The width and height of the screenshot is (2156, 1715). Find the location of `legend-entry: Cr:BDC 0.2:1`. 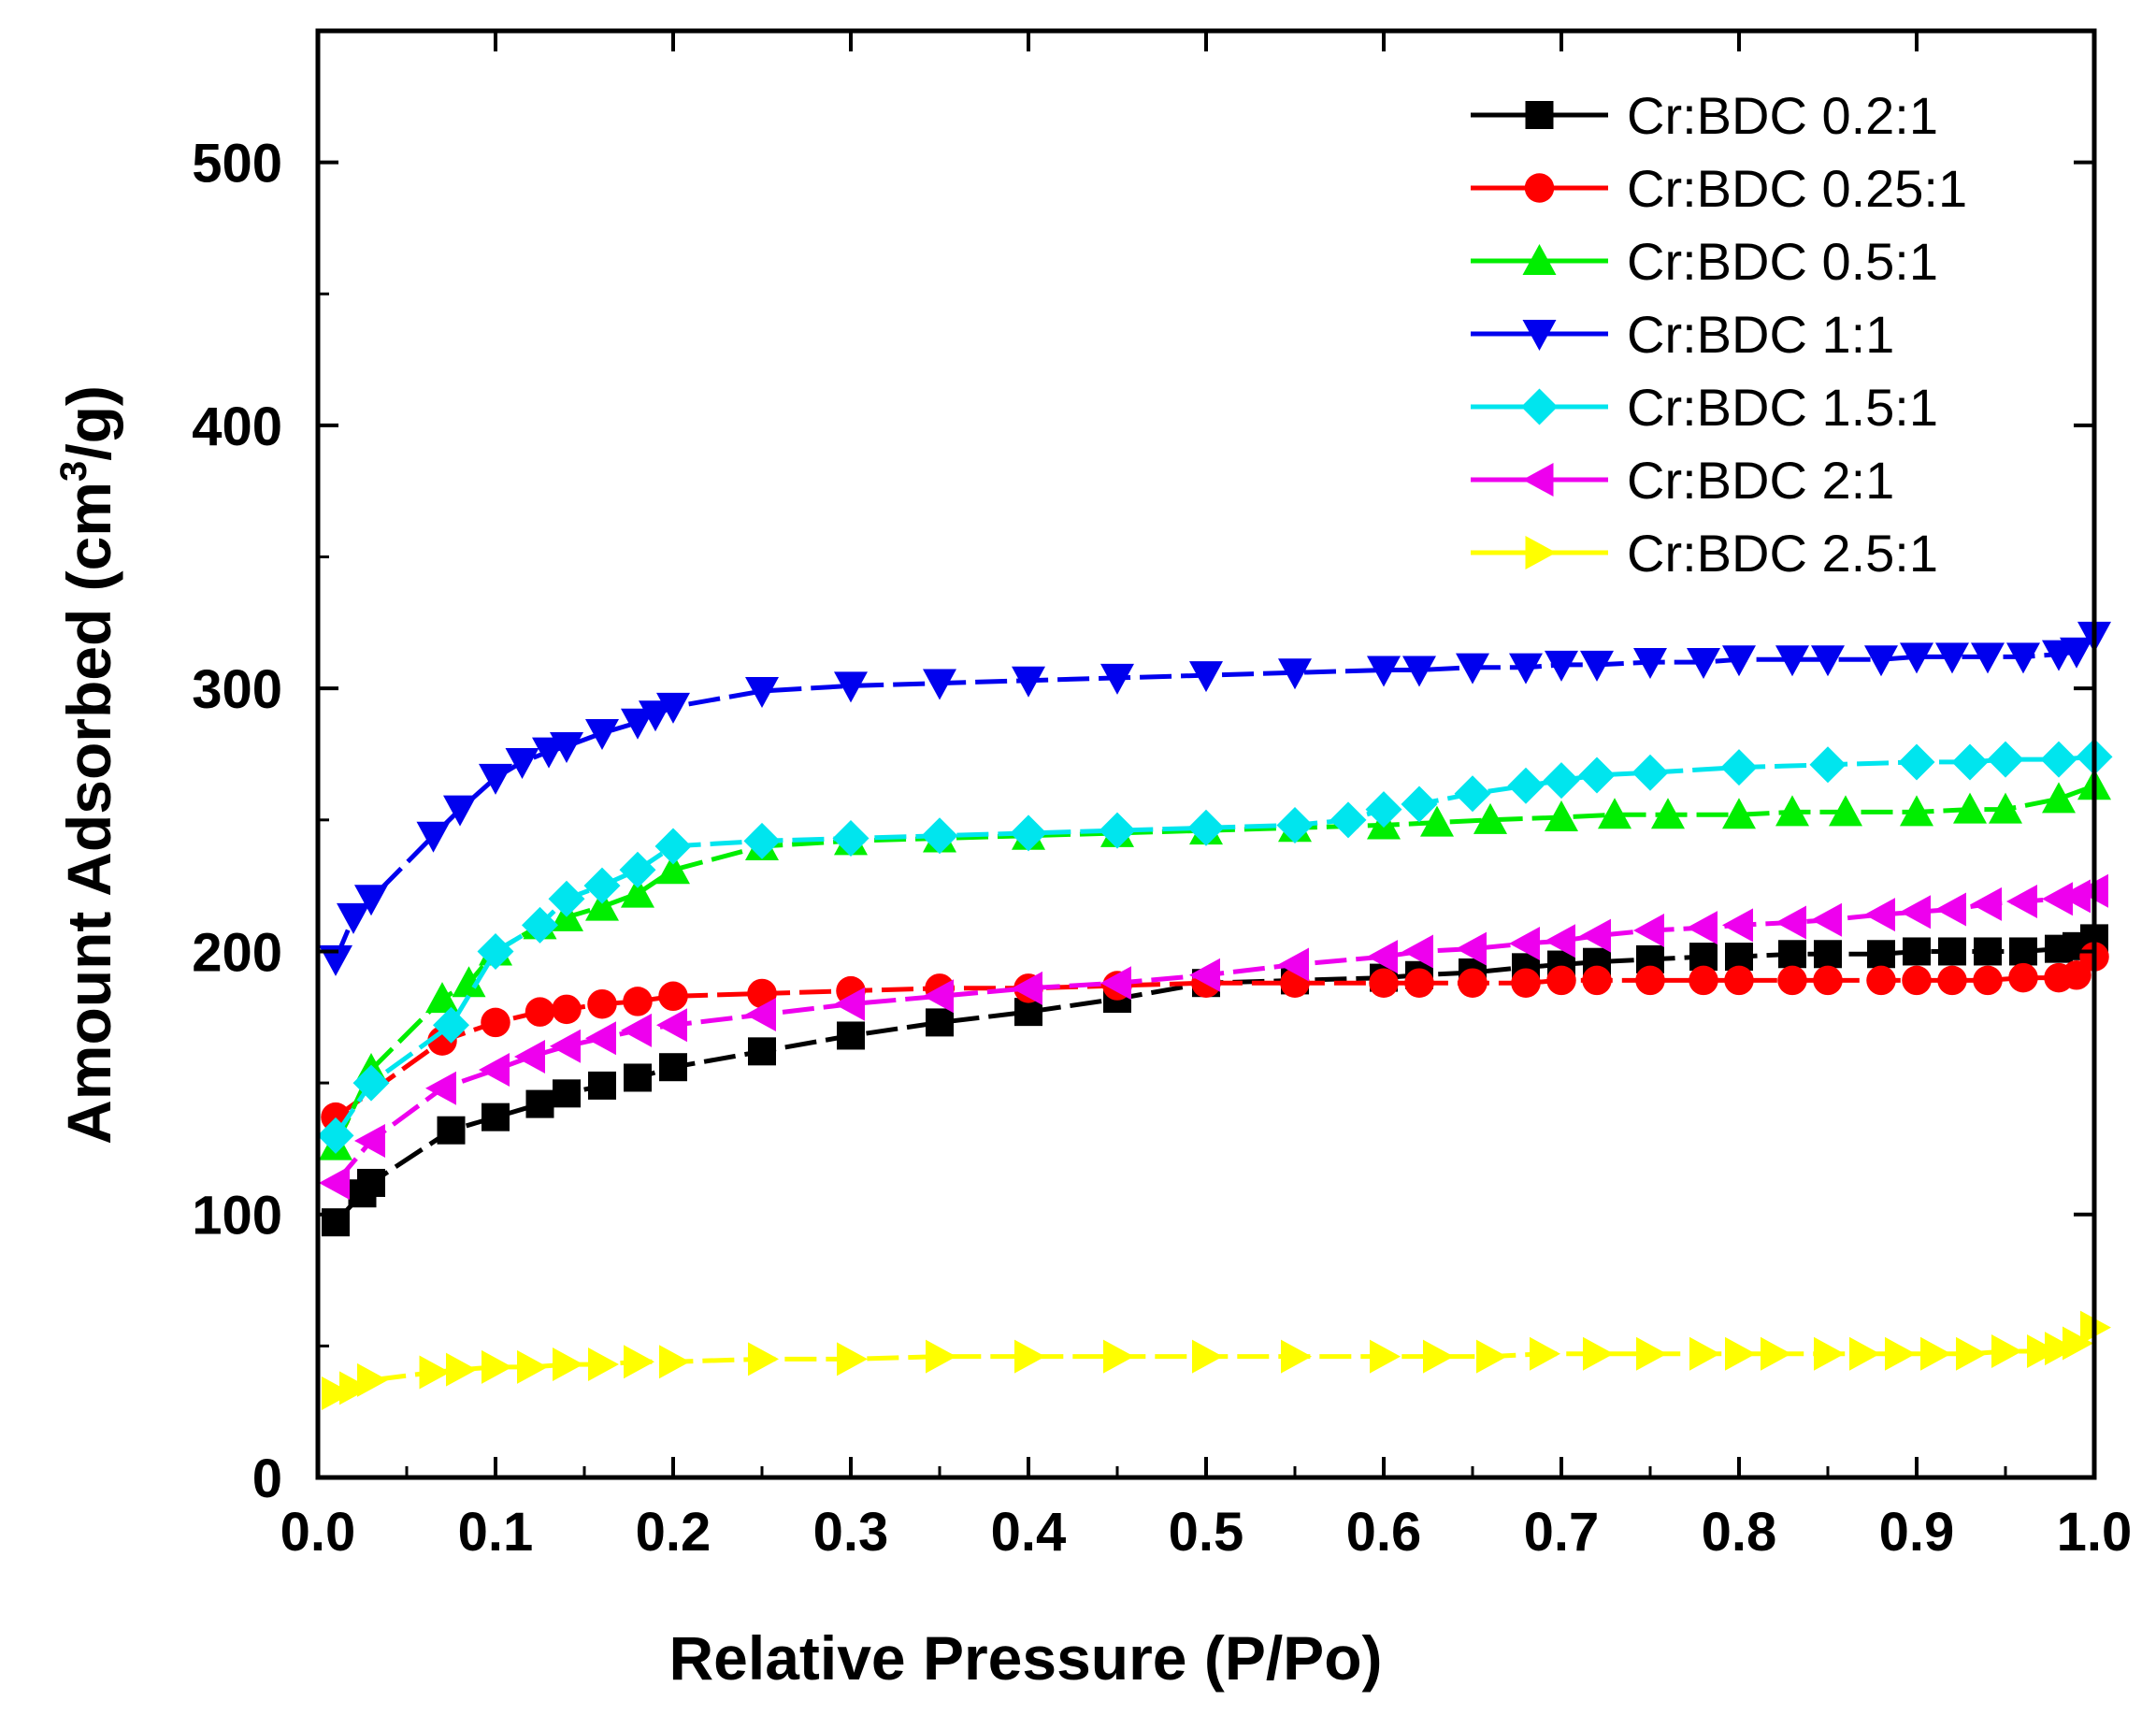

legend-entry: Cr:BDC 0.2:1 is located at coordinates (1704, 115).